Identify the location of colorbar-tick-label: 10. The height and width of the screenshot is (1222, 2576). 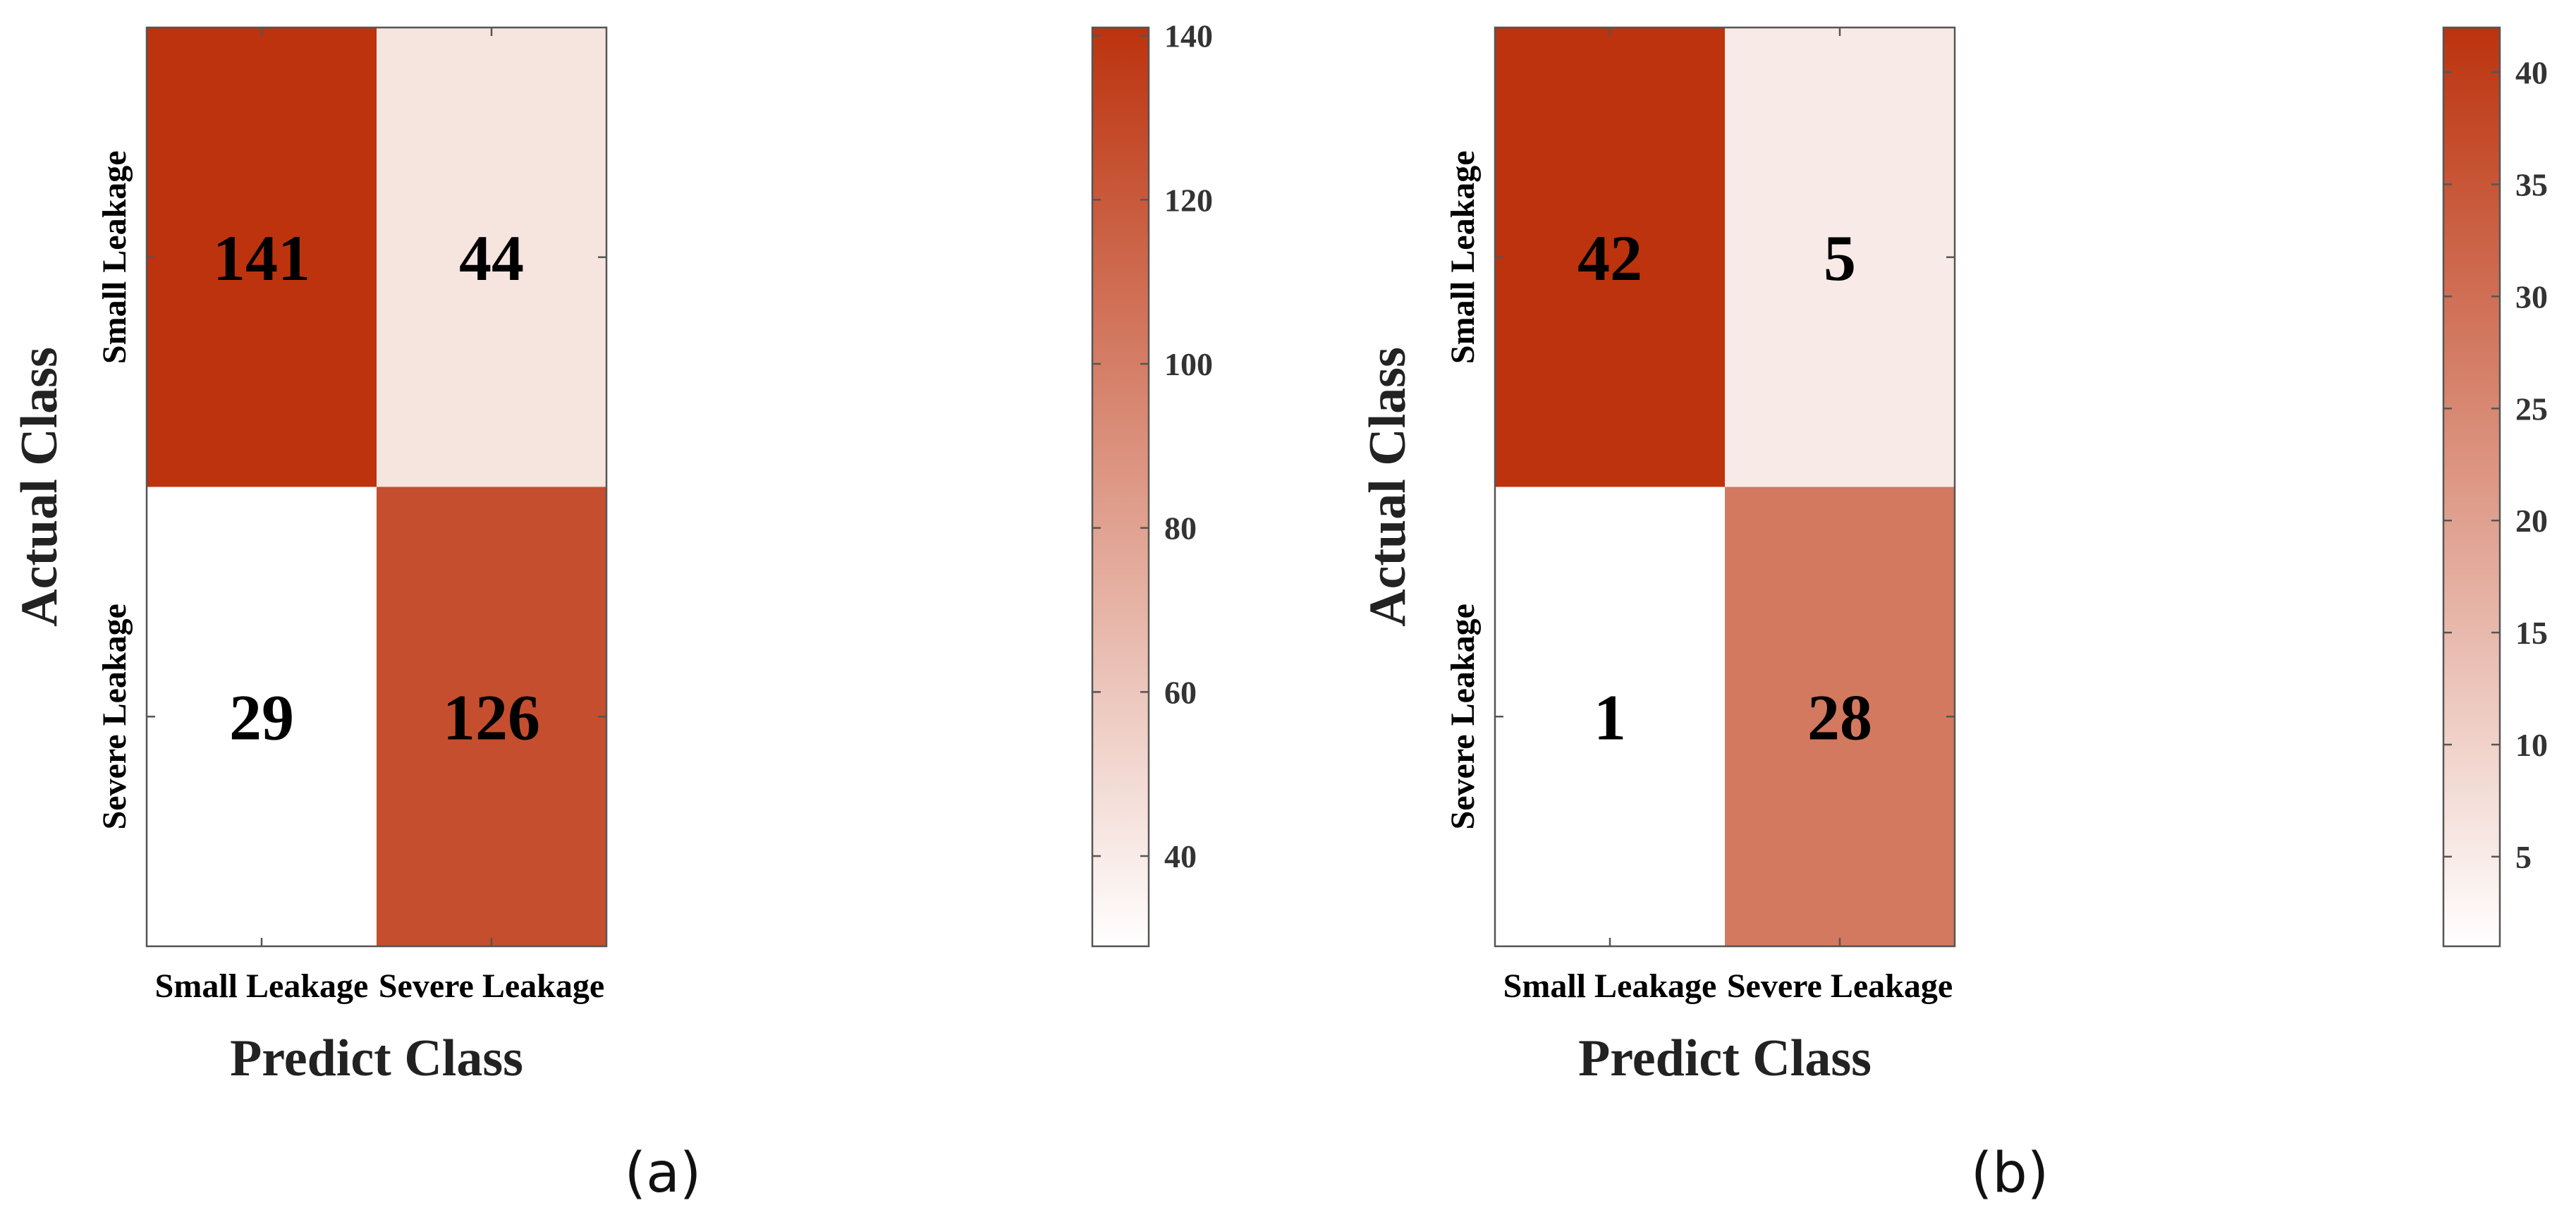
(2532, 745).